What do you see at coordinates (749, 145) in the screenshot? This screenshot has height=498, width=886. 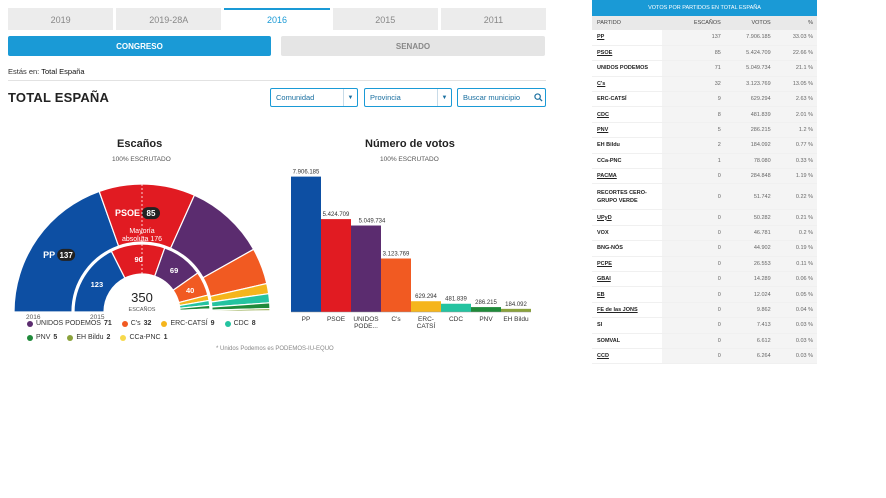 I see `table-cell: 184.092` at bounding box center [749, 145].